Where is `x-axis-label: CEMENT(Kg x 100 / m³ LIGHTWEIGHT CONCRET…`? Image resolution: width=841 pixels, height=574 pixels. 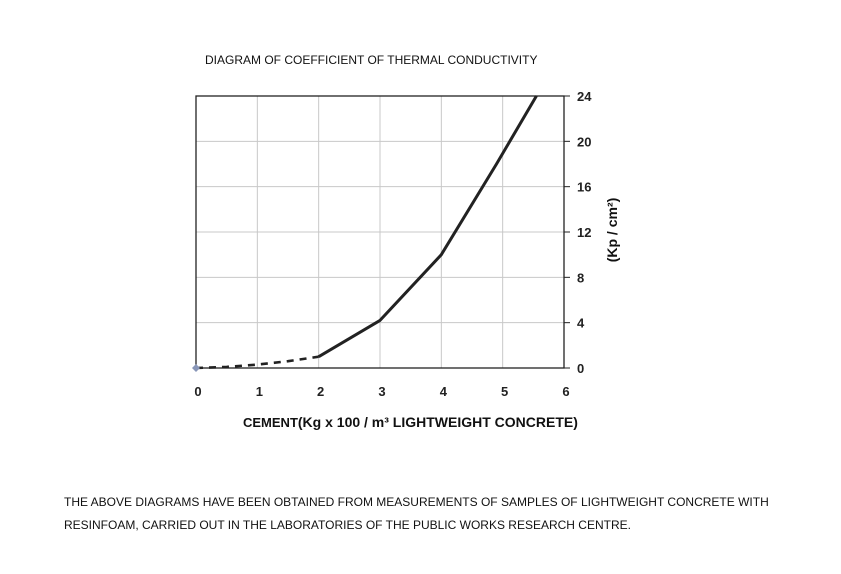 x-axis-label: CEMENT(Kg x 100 / m³ LIGHTWEIGHT CONCRET… is located at coordinates (410, 422).